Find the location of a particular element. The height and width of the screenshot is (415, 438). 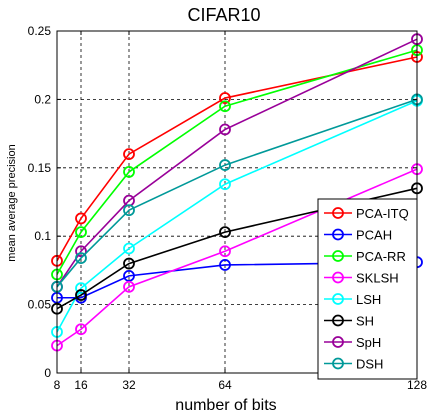

legend-marker-sph is located at coordinates (338, 342).